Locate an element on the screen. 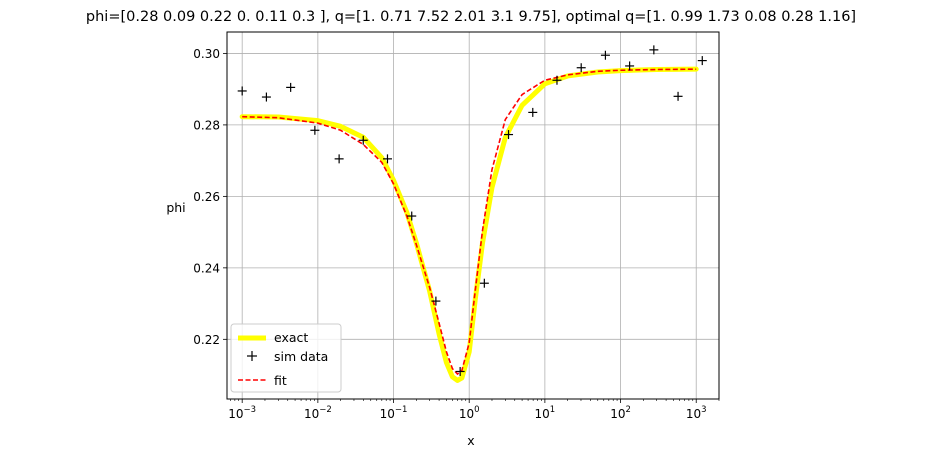  legend-exact-label: exact is located at coordinates (291, 337).